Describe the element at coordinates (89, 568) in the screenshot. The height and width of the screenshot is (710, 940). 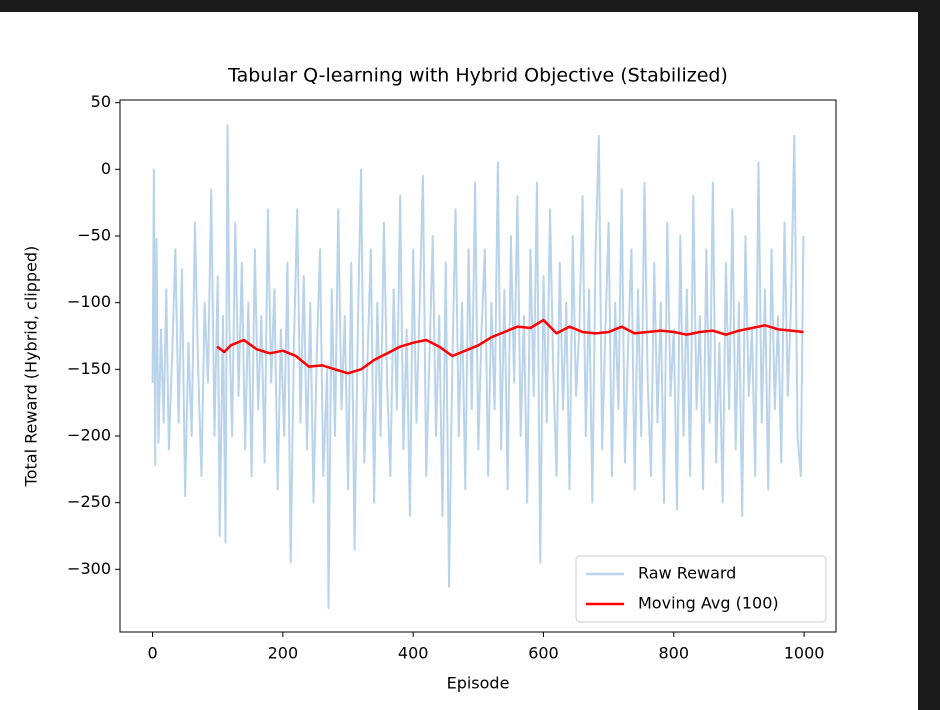
I see `y-tick-label: −300` at that location.